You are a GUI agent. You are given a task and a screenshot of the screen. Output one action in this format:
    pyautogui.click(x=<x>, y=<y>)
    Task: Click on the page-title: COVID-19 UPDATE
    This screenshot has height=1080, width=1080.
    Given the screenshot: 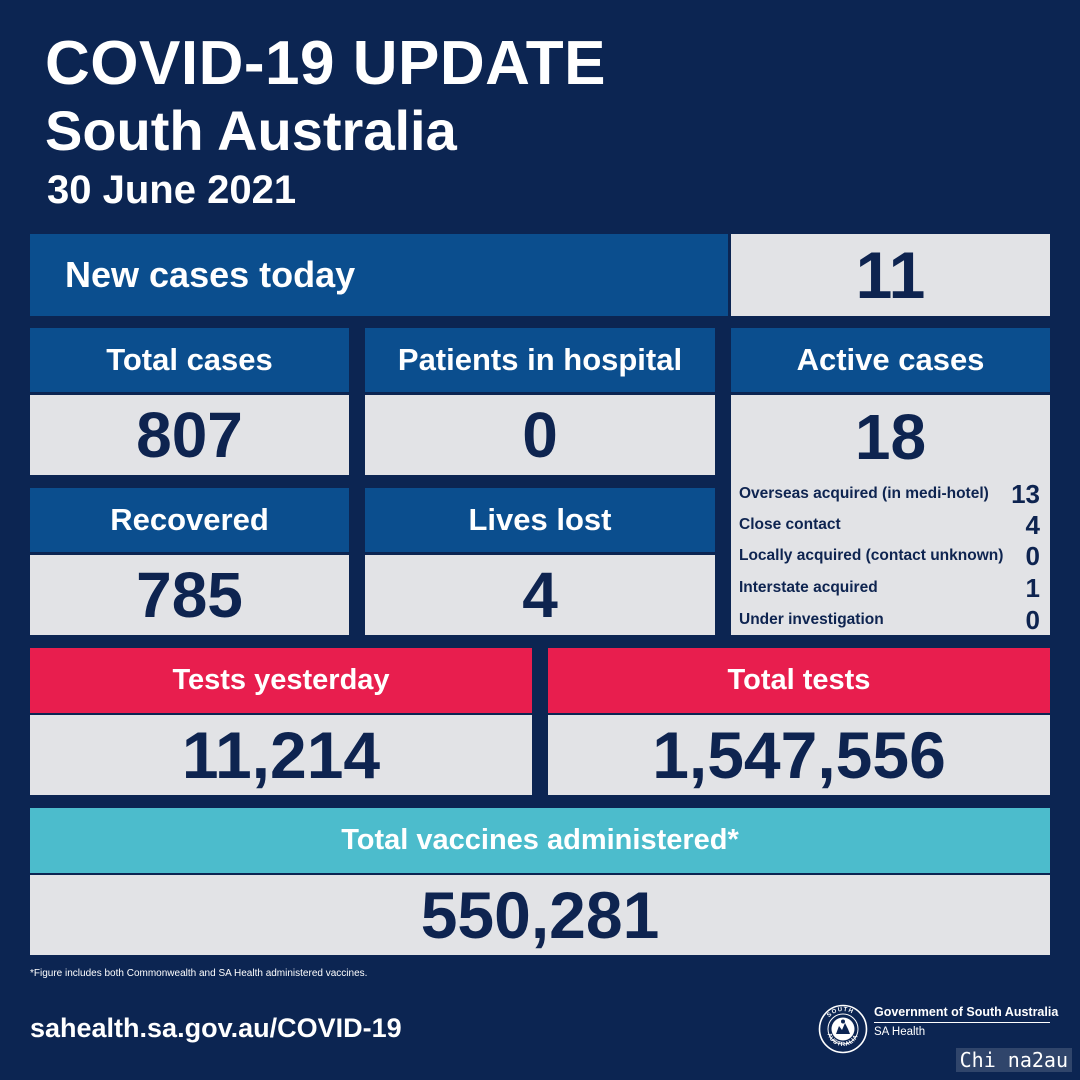 What is the action you would take?
    pyautogui.click(x=325, y=63)
    